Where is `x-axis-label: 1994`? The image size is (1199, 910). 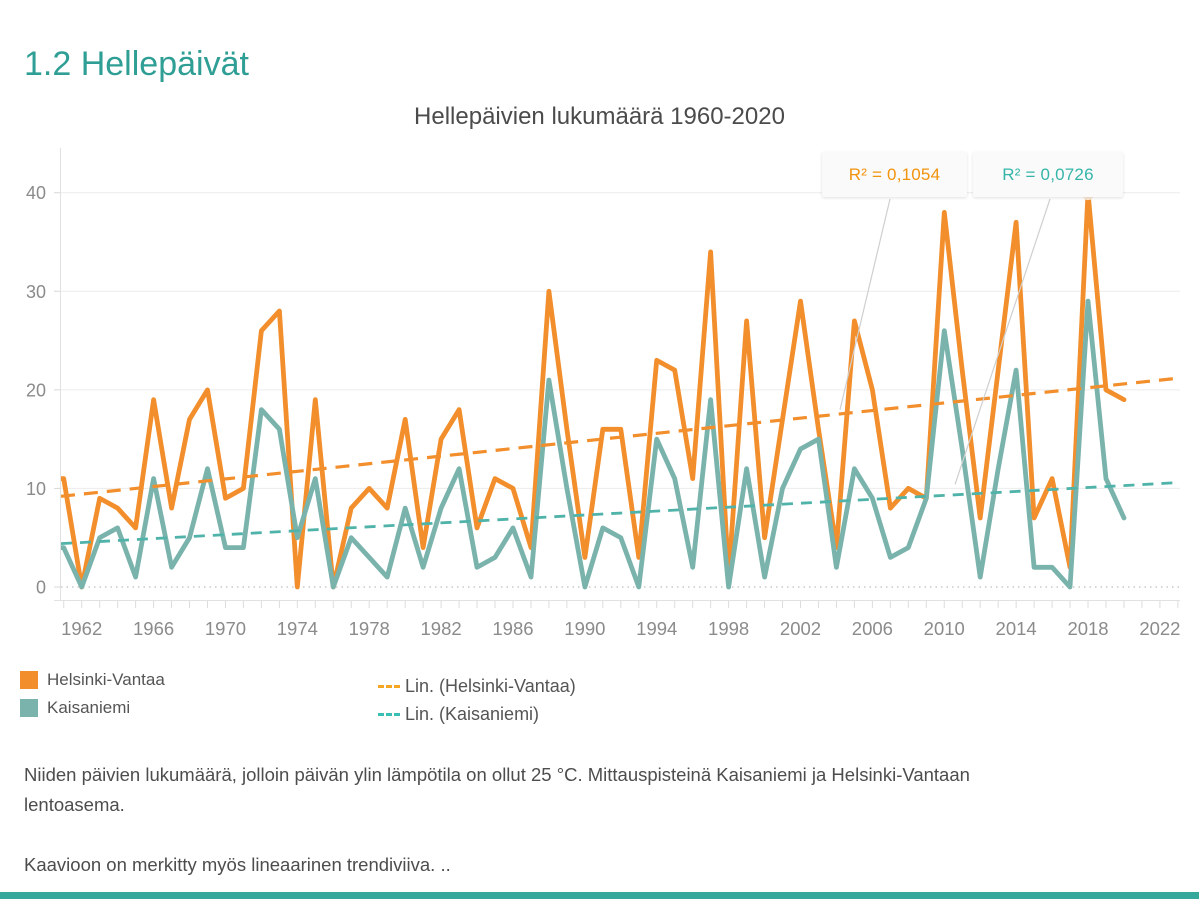
x-axis-label: 1994 is located at coordinates (656, 628).